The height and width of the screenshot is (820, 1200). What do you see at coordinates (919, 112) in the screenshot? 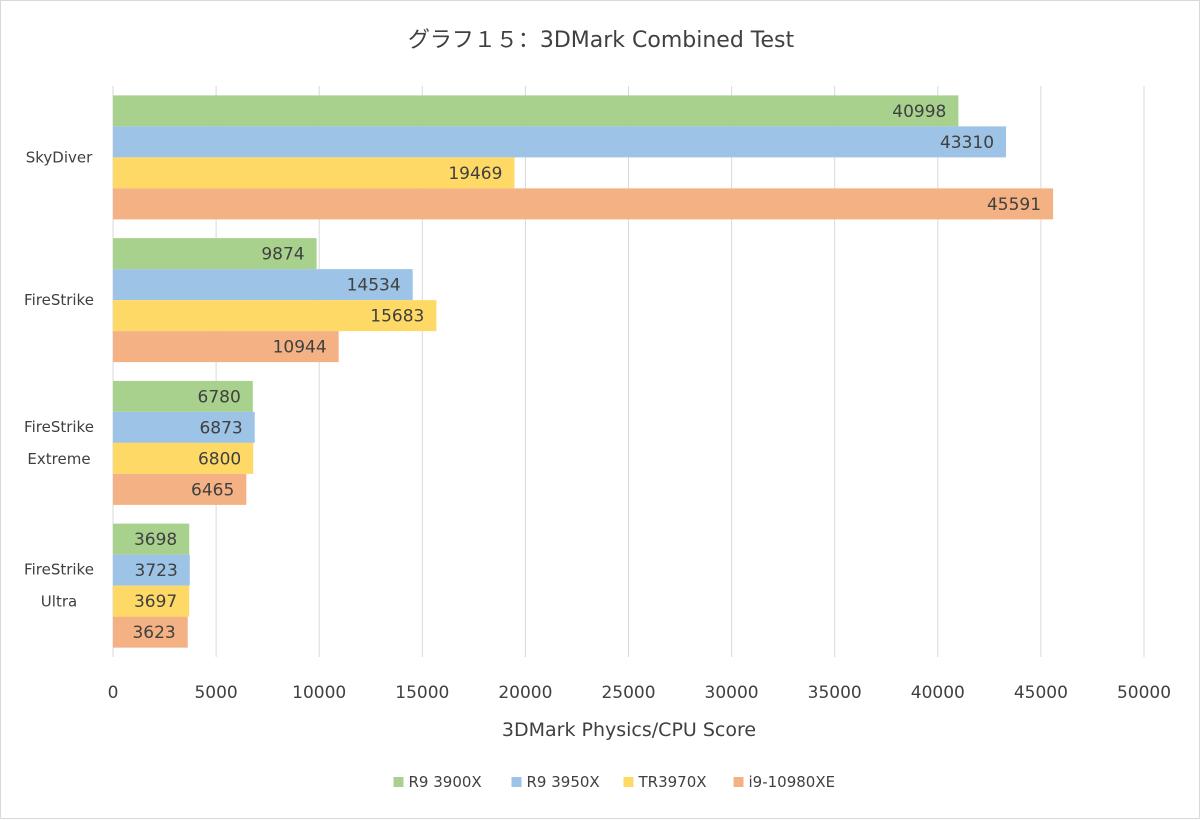
I see `data-label: 40998` at bounding box center [919, 112].